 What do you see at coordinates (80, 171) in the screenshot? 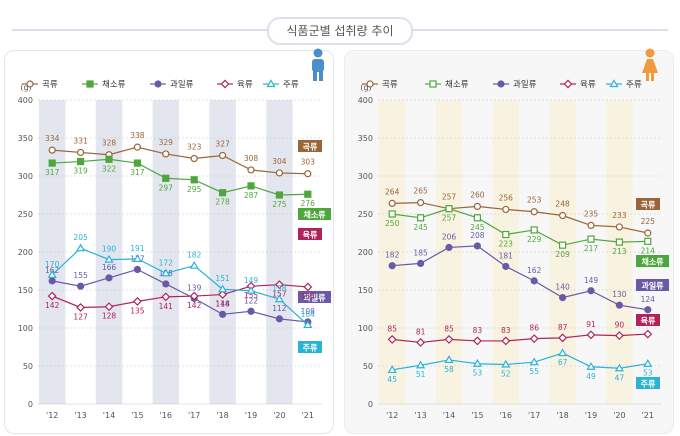
I see `data-label-veg-1: 319` at bounding box center [80, 171].